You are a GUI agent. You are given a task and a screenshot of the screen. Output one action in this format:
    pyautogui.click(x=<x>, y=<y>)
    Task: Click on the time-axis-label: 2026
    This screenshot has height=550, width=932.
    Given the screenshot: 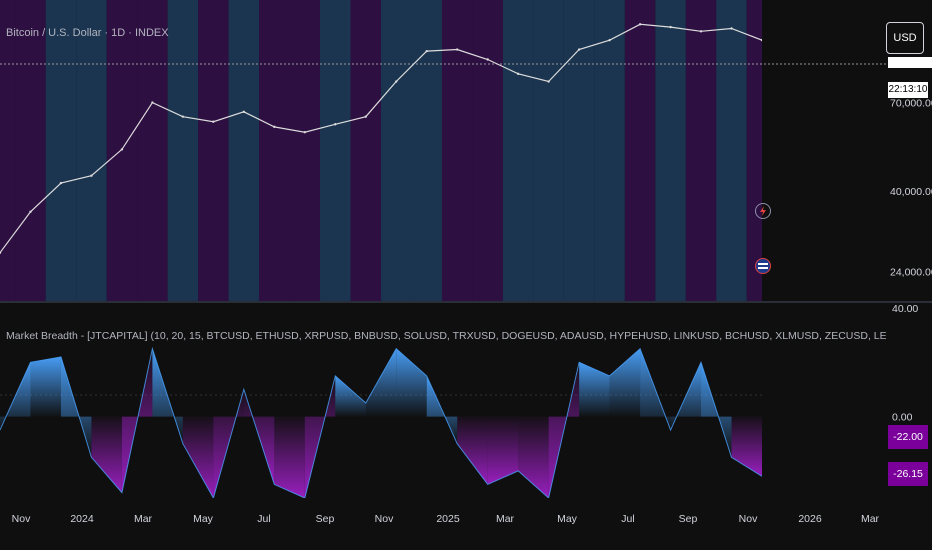 What is the action you would take?
    pyautogui.click(x=810, y=519)
    